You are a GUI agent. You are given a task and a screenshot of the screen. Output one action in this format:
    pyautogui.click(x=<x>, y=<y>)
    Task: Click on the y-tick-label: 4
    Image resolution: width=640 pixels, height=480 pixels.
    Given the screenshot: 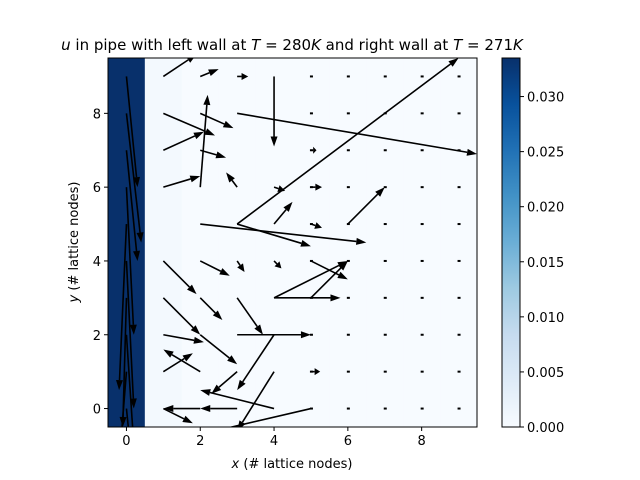 What is the action you would take?
    pyautogui.click(x=97, y=262)
    